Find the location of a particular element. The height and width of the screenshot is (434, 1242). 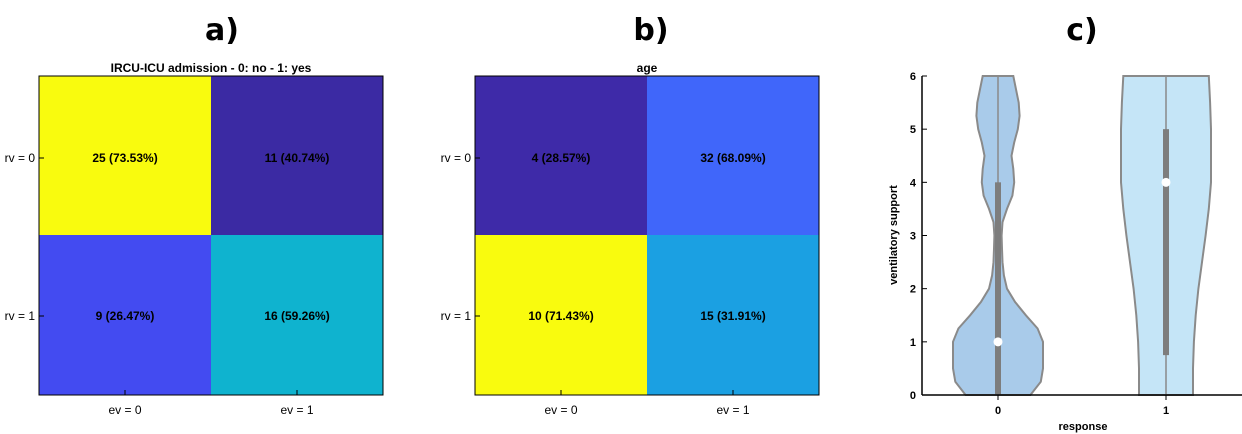

cell-label: 16 (59.26%) is located at coordinates (296, 316).